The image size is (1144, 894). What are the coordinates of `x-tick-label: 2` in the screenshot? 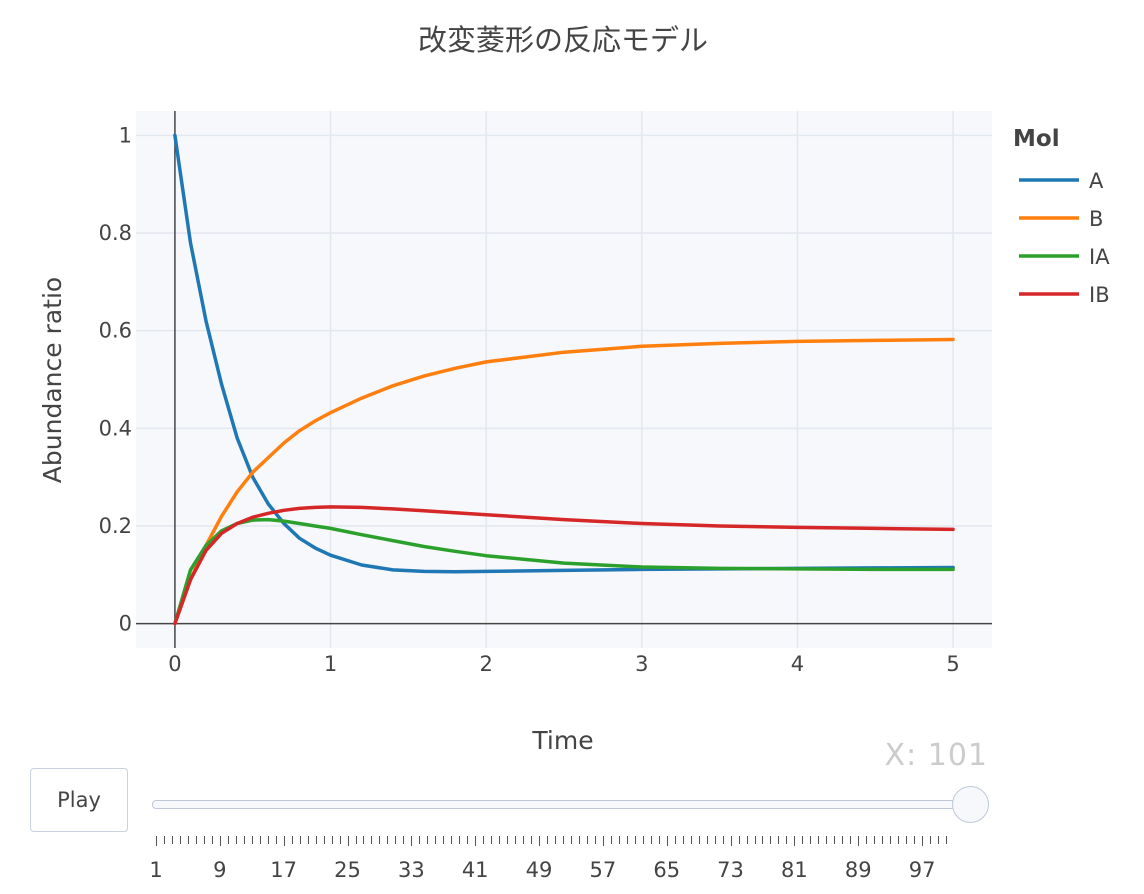 It's located at (485, 664).